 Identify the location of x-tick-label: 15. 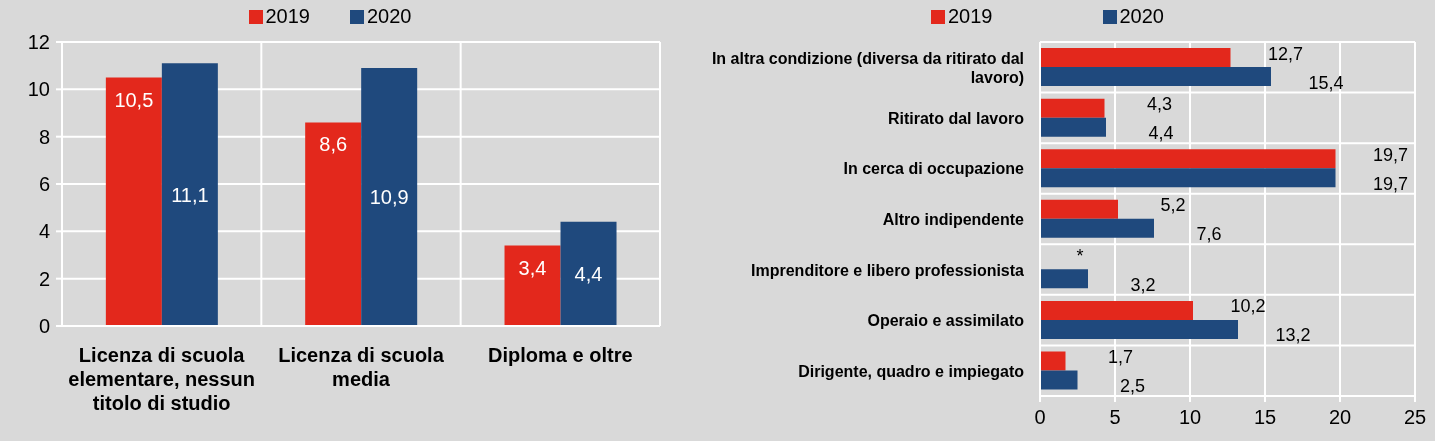
(1265, 417).